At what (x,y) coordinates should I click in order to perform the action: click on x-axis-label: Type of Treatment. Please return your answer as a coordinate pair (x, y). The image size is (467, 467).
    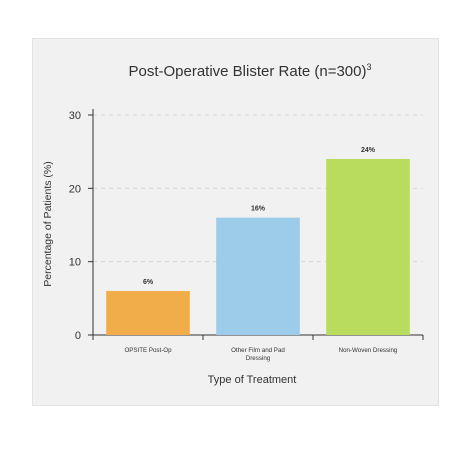
    Looking at the image, I should click on (252, 380).